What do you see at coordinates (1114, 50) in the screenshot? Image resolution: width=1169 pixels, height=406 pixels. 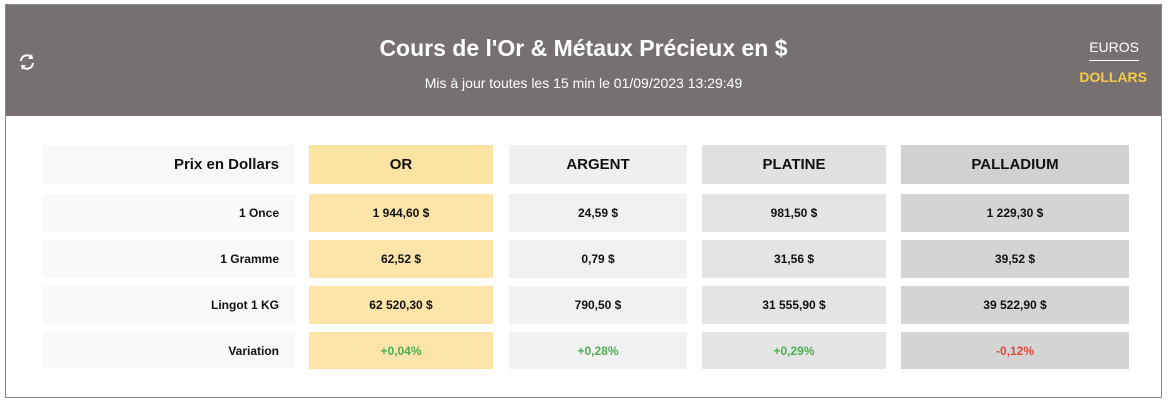 I see `currency-option: EUROS` at bounding box center [1114, 50].